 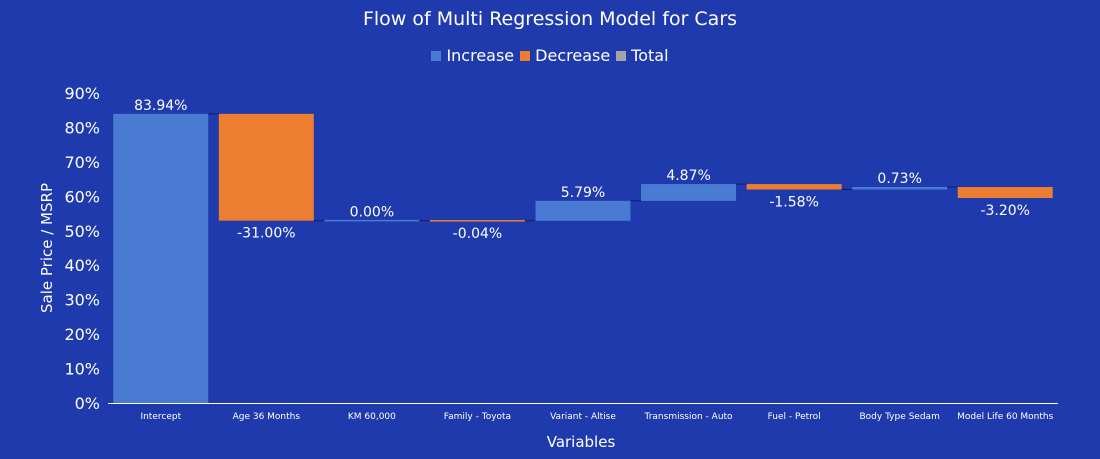 I want to click on legend-label-increase: Increase, so click(x=480, y=55).